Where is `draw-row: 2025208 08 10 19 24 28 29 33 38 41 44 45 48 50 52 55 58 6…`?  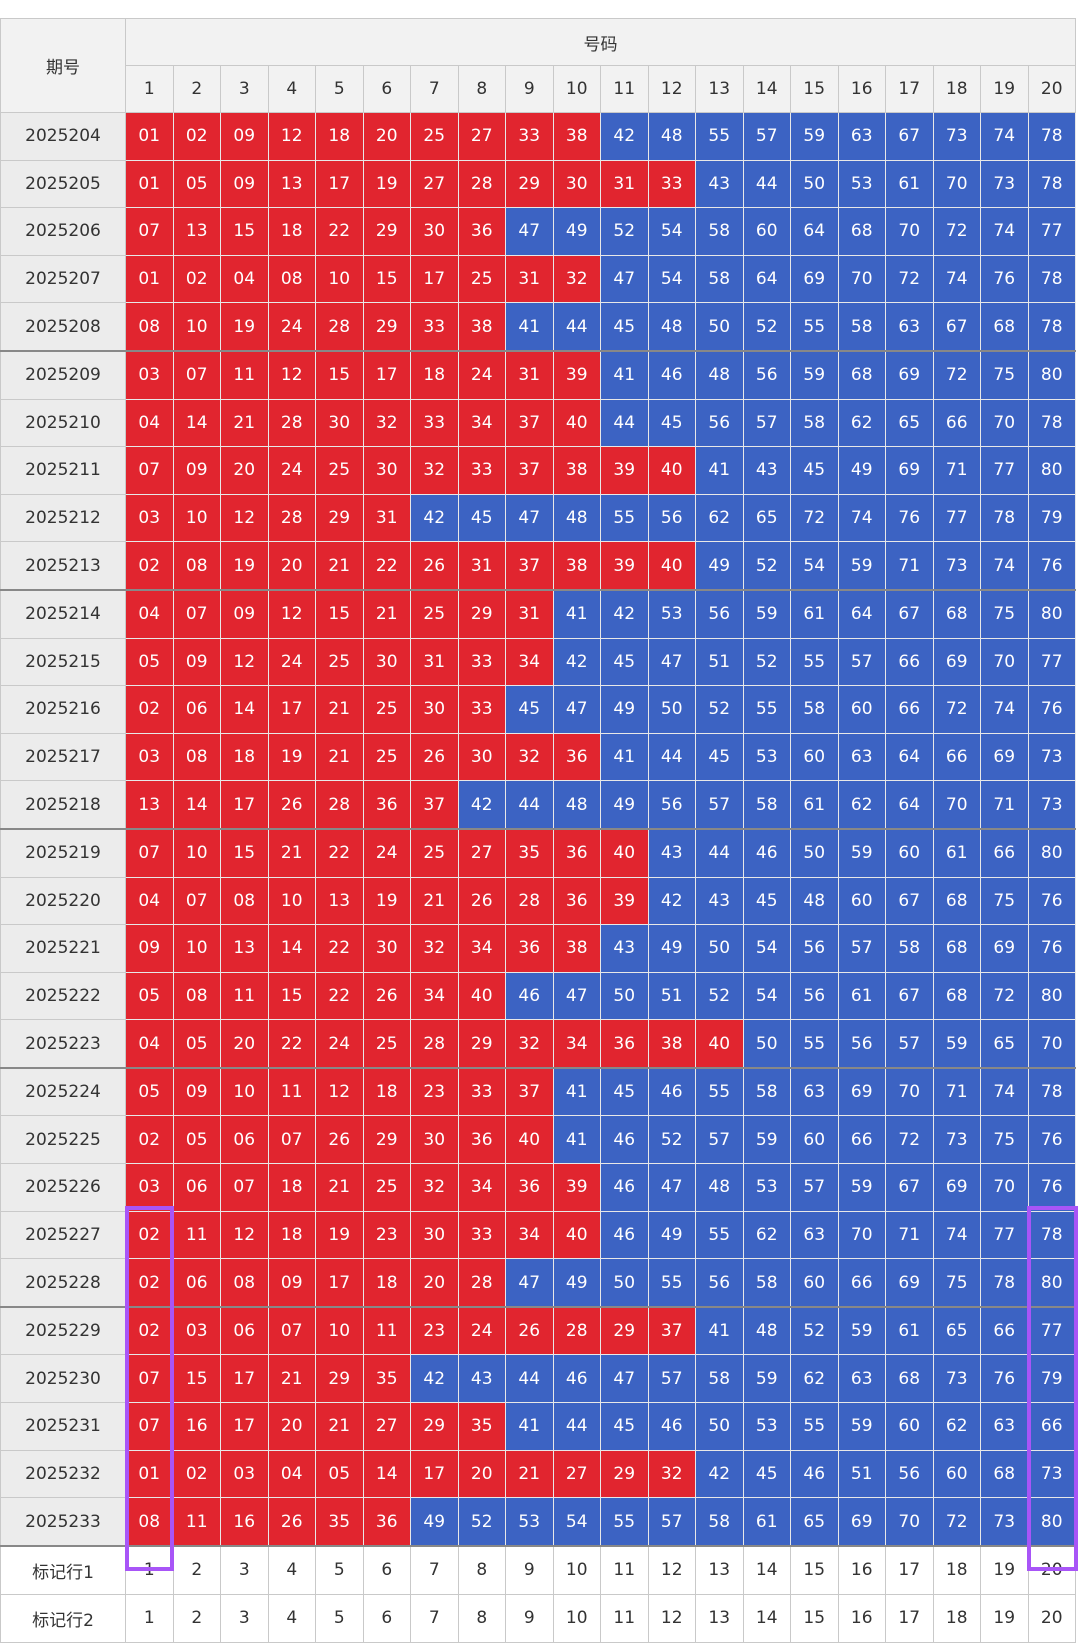
draw-row: 2025208 08 10 19 24 28 29 33 38 41 44 45 48 50 52 55 58 6… is located at coordinates (538, 327).